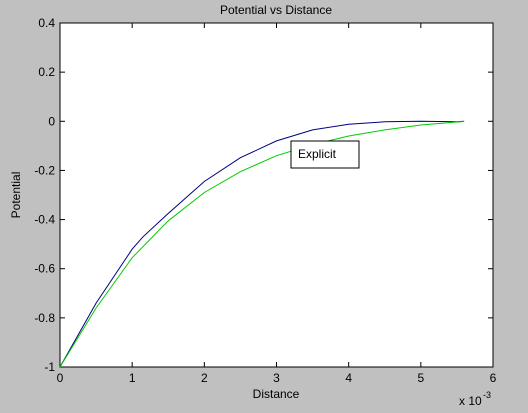 The image size is (528, 413). Describe the element at coordinates (46, 23) in the screenshot. I see `y-tick-label: 0.4` at that location.